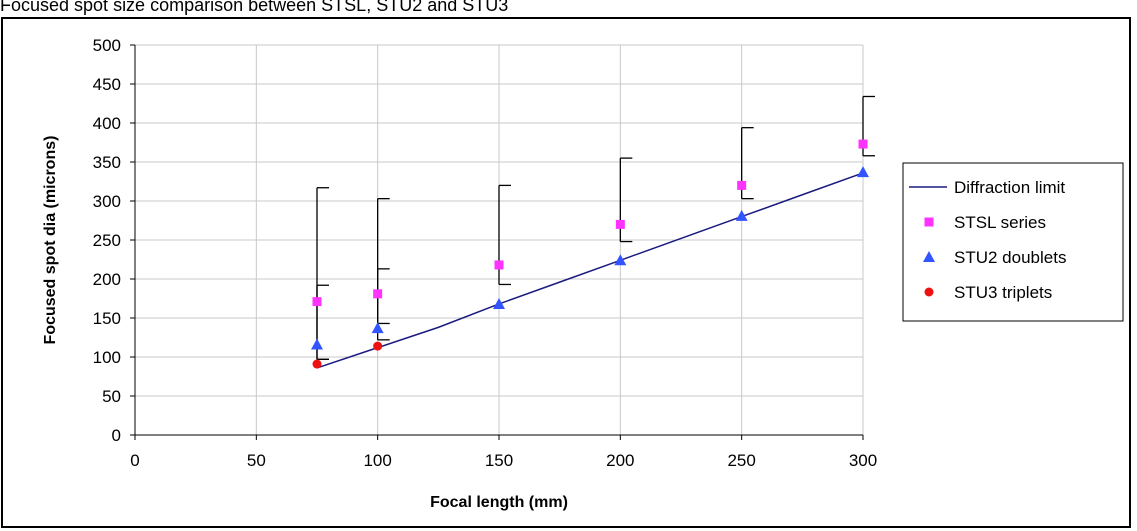 The height and width of the screenshot is (531, 1137). What do you see at coordinates (107, 123) in the screenshot?
I see `y-tick-label: 400` at bounding box center [107, 123].